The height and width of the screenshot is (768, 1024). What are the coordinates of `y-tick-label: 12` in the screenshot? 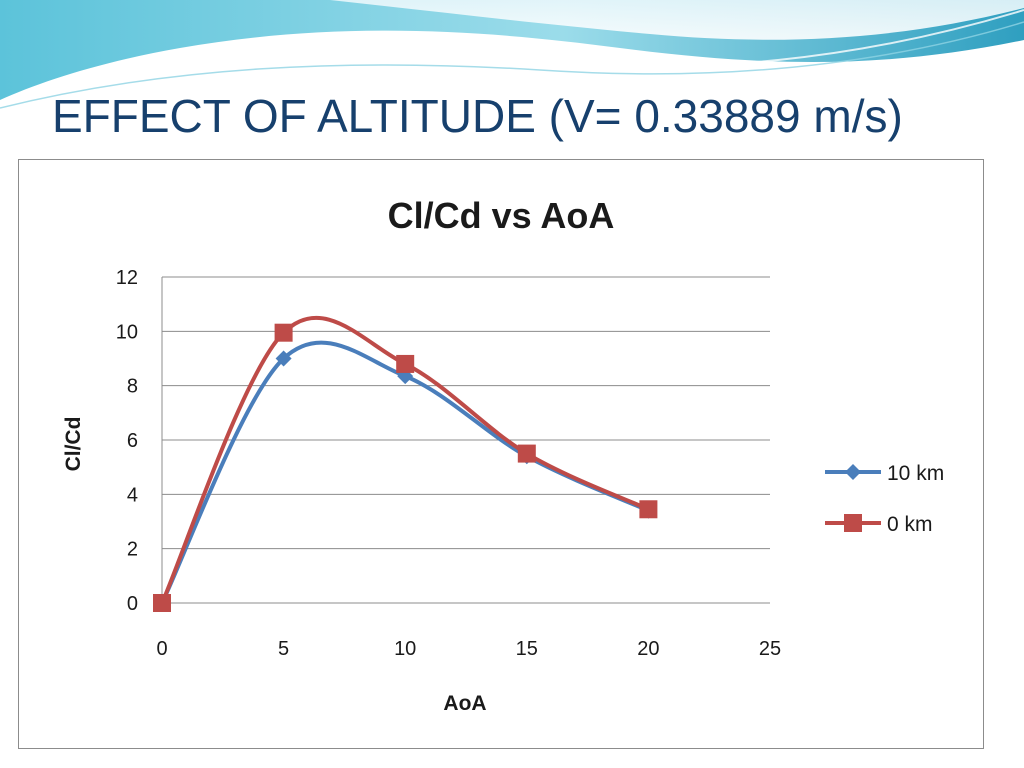 It's located at (127, 278).